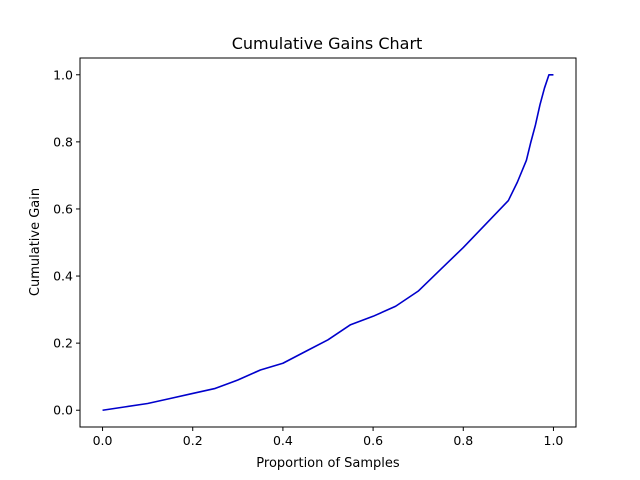 This screenshot has width=640, height=480. What do you see at coordinates (283, 440) in the screenshot?
I see `x-tick-label: 0.4` at bounding box center [283, 440].